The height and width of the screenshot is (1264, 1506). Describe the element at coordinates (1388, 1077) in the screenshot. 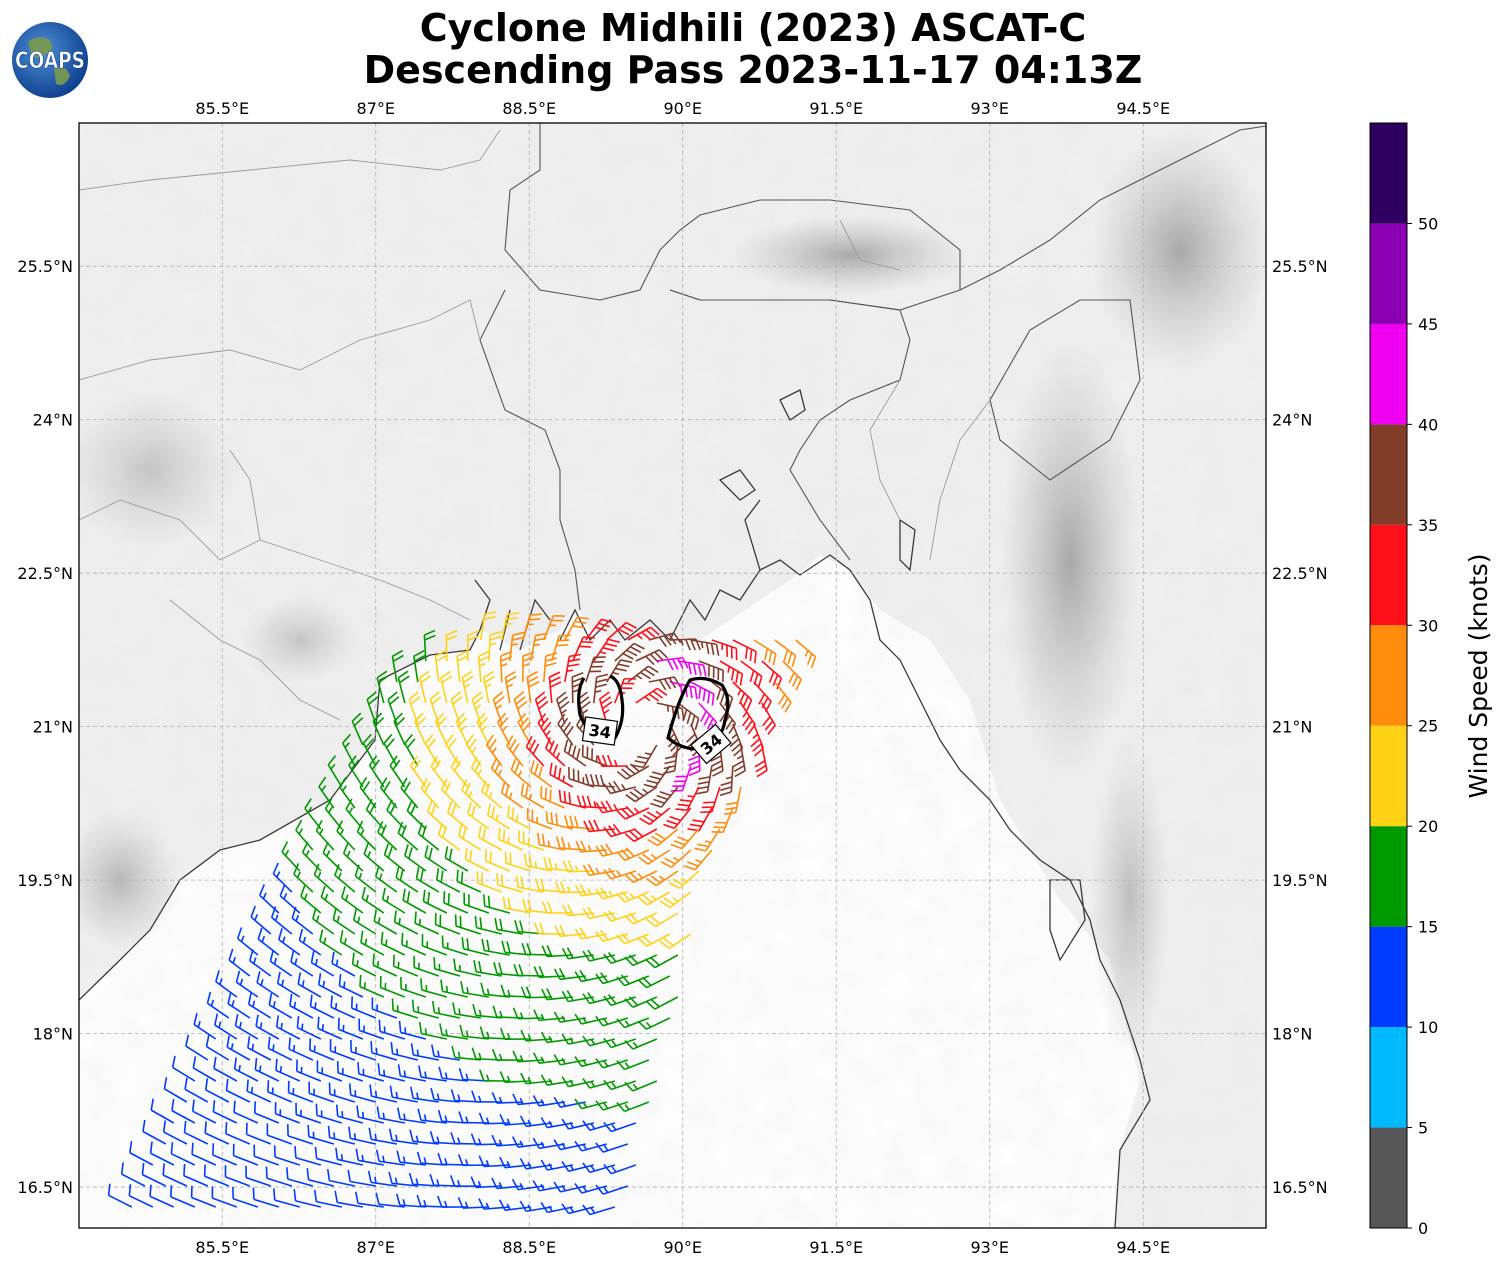

I see `colorbar-bin` at that location.